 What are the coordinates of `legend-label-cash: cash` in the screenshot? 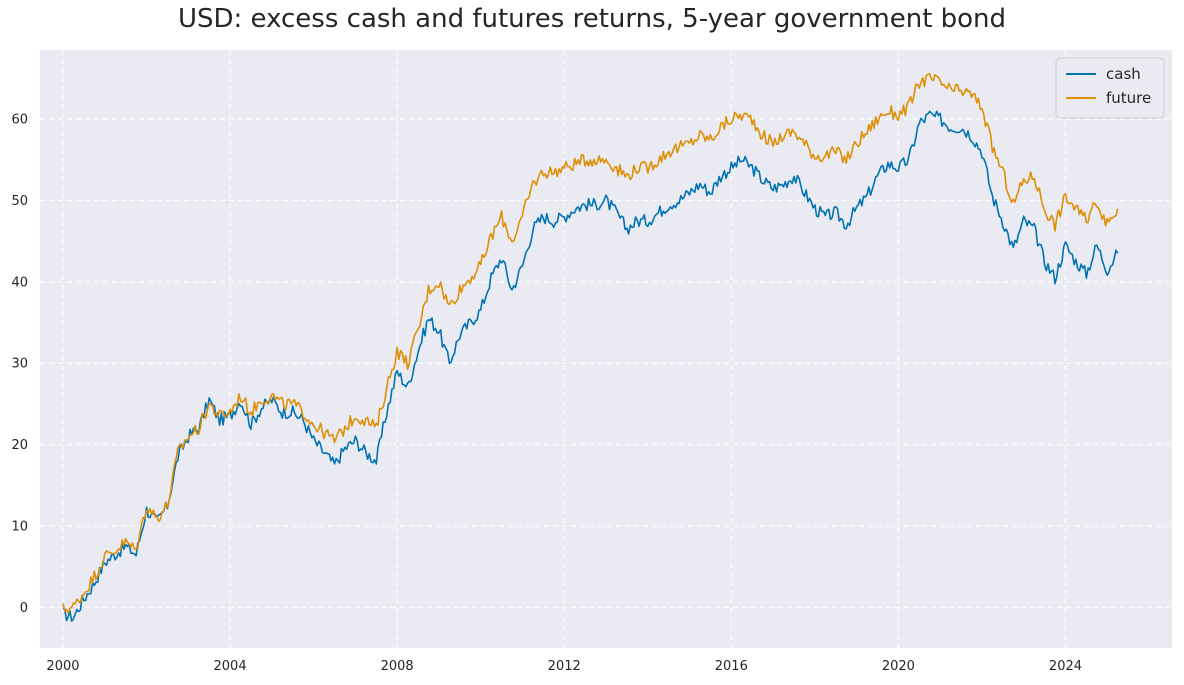 It's located at (1123, 74).